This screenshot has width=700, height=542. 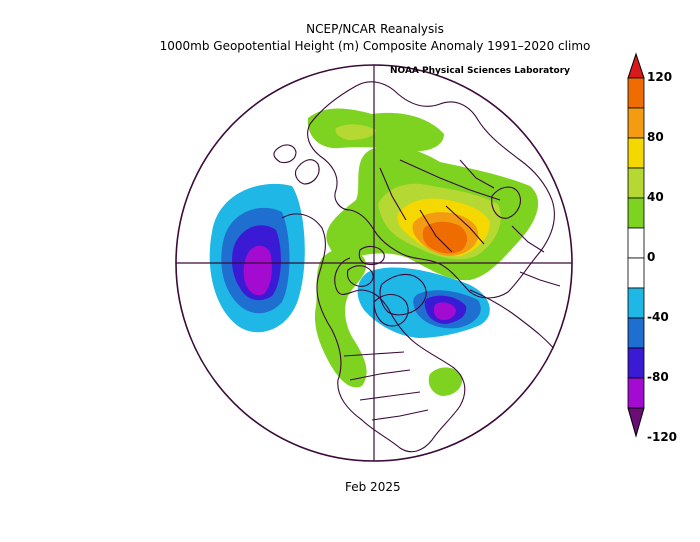 What do you see at coordinates (445, 381) in the screenshot?
I see `atlantic-high` at bounding box center [445, 381].